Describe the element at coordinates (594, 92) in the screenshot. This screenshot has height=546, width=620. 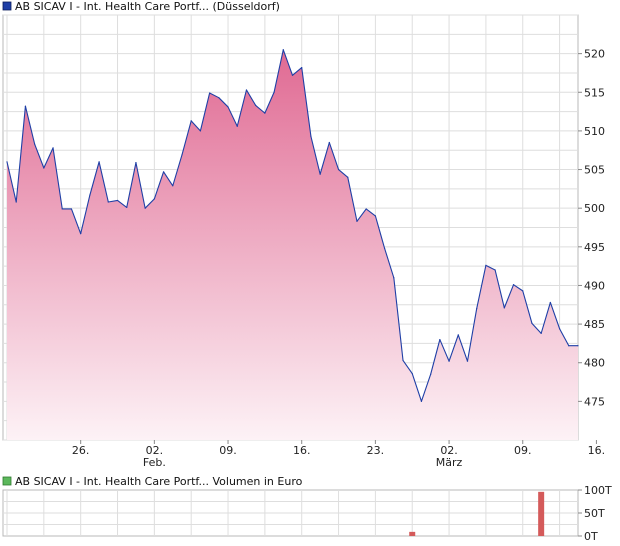
I see `price-y-tick-label: 515` at that location.